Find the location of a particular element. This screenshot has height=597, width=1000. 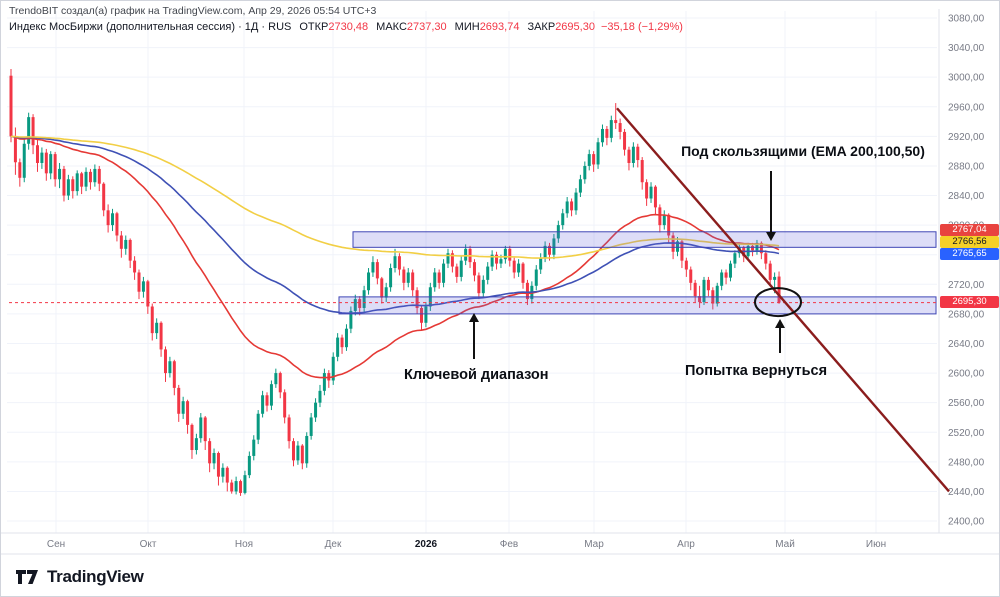

ohlc-label: МАКС is located at coordinates (391, 27).